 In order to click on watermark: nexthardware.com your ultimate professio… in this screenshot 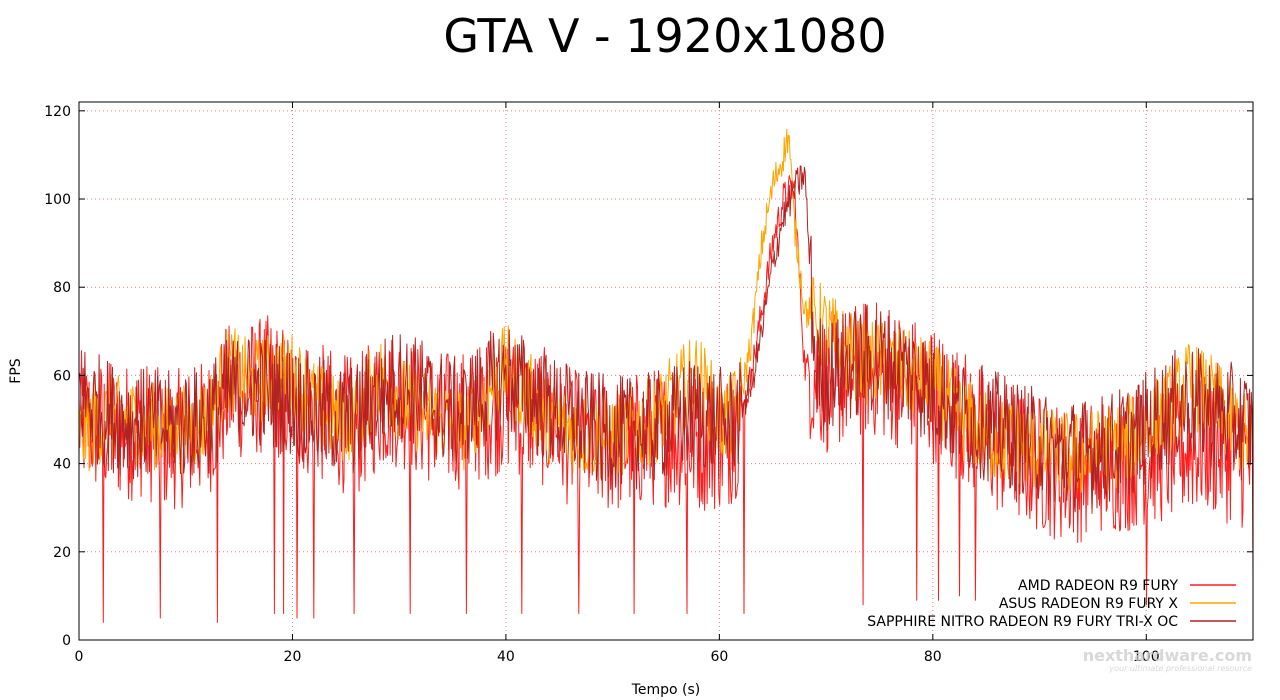, I will do `click(1167, 659)`.